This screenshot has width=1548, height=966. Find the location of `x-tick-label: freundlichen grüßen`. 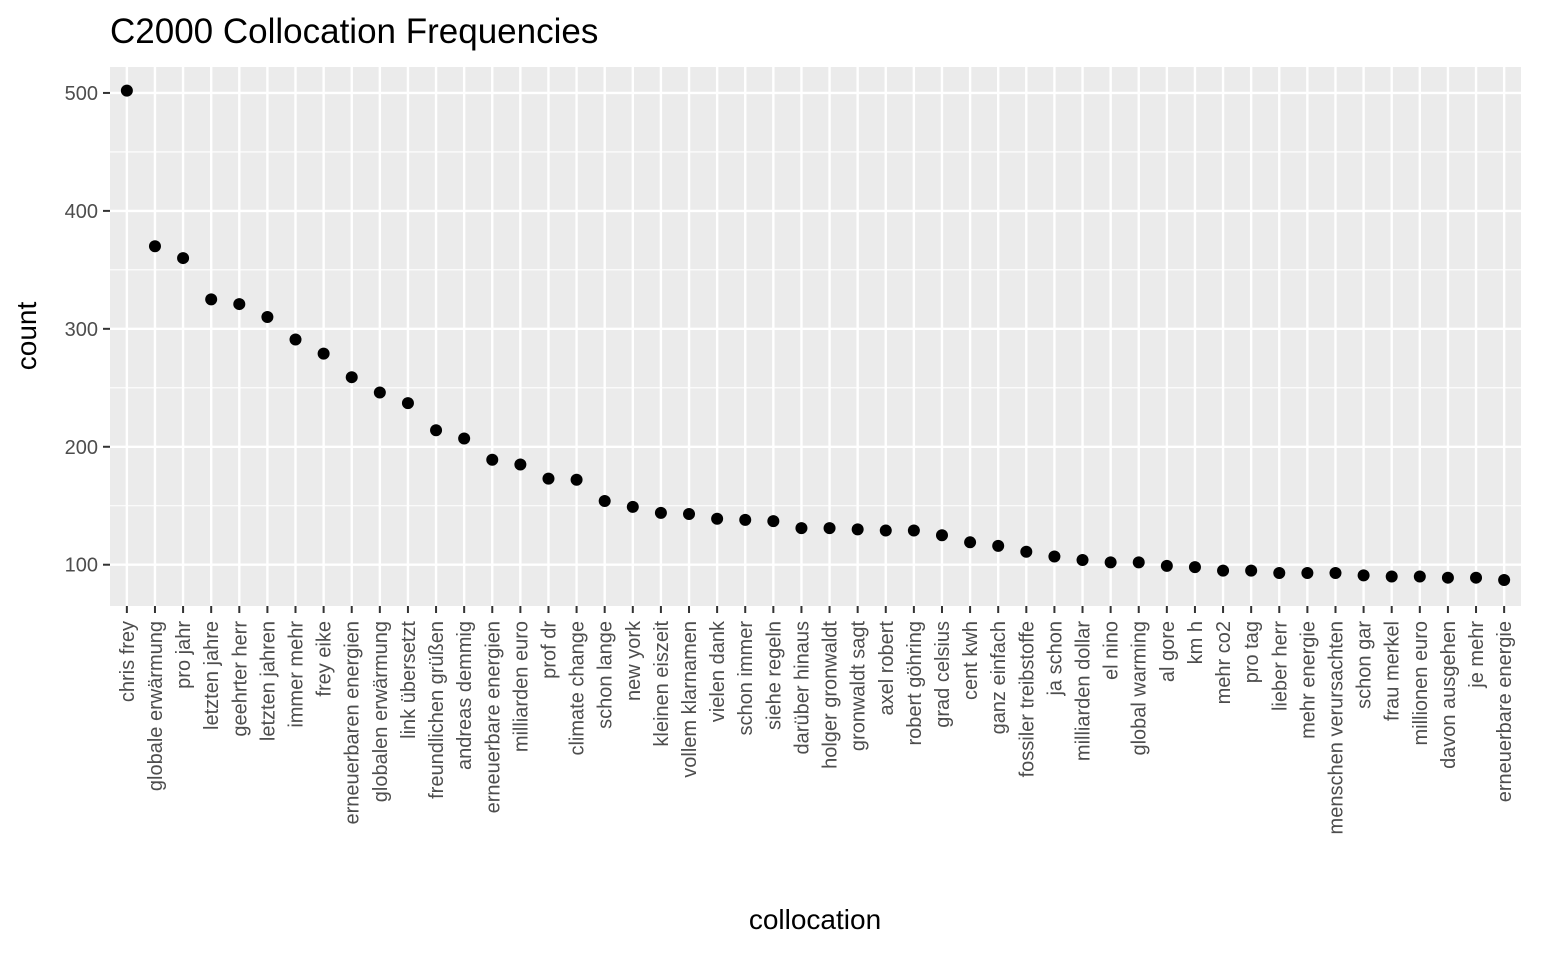

x-tick-label: freundlichen grüßen is located at coordinates (437, 710).